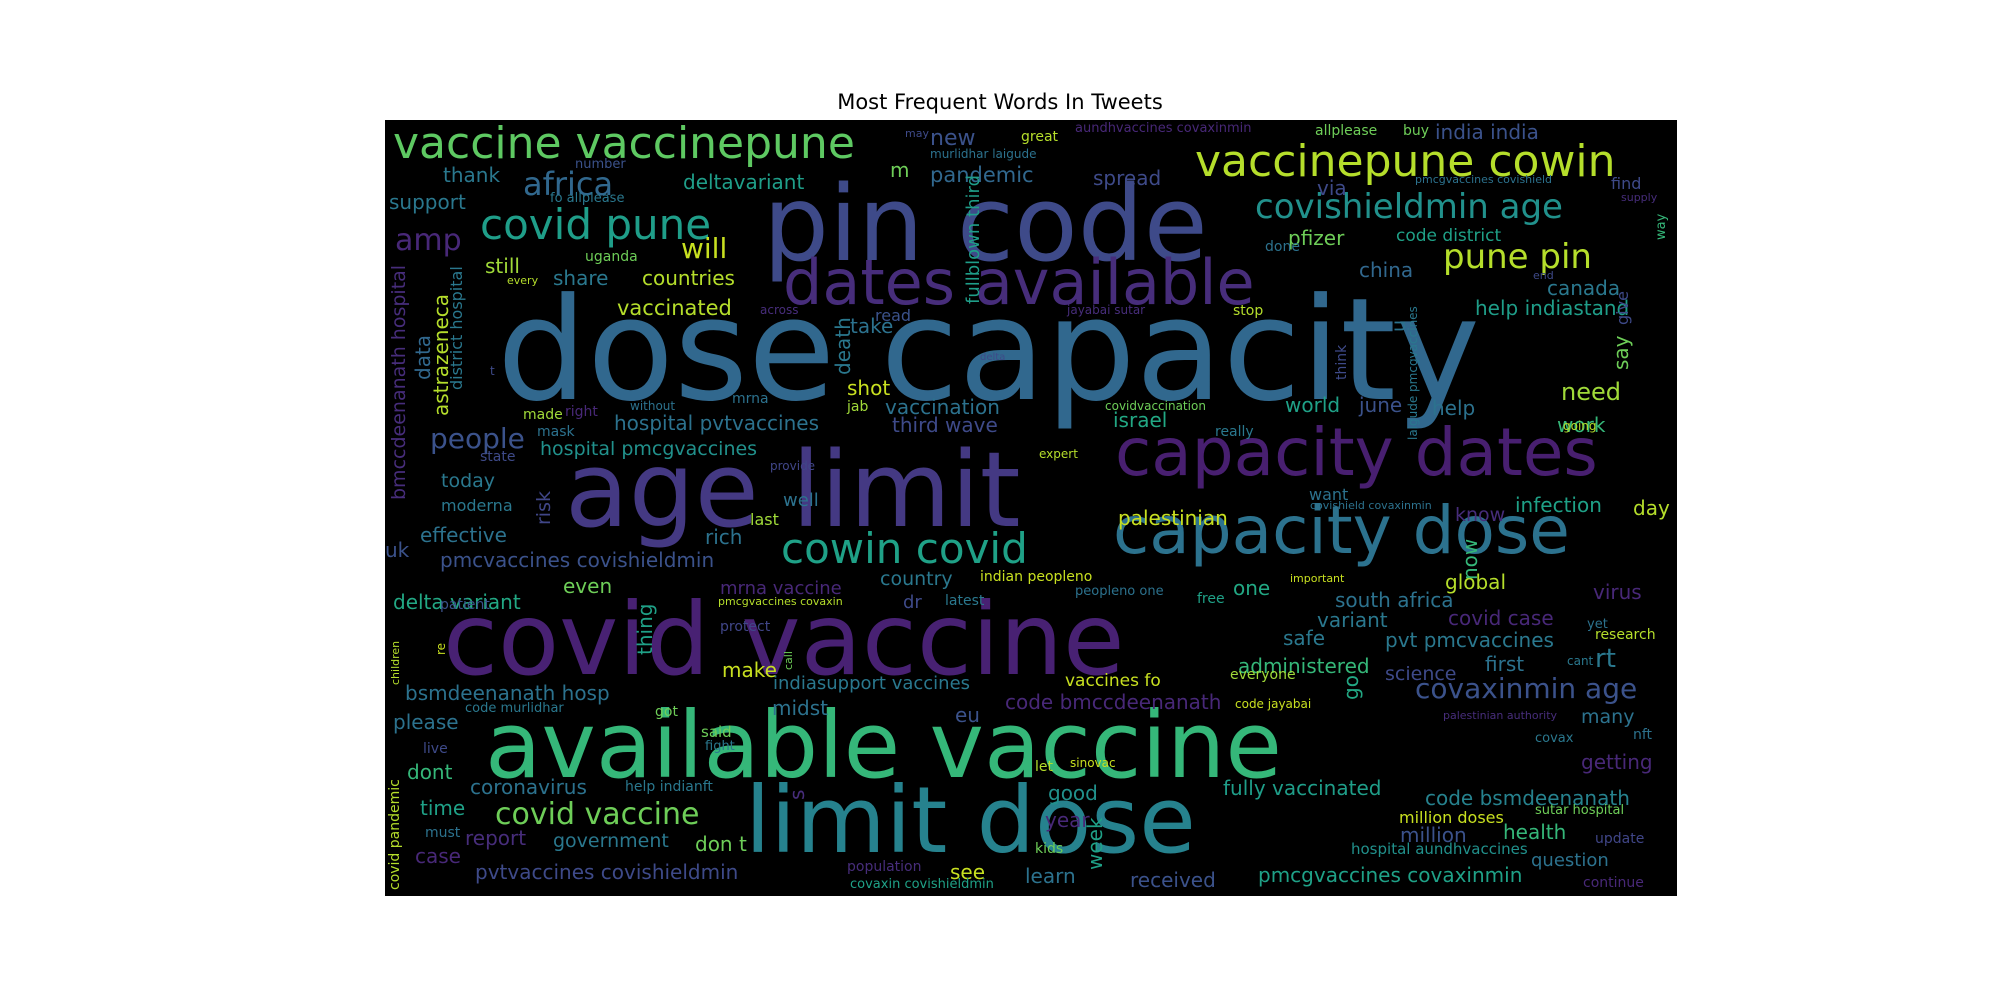 The image size is (2000, 1000). What do you see at coordinates (1067, 820) in the screenshot?
I see `word-year: year` at bounding box center [1067, 820].